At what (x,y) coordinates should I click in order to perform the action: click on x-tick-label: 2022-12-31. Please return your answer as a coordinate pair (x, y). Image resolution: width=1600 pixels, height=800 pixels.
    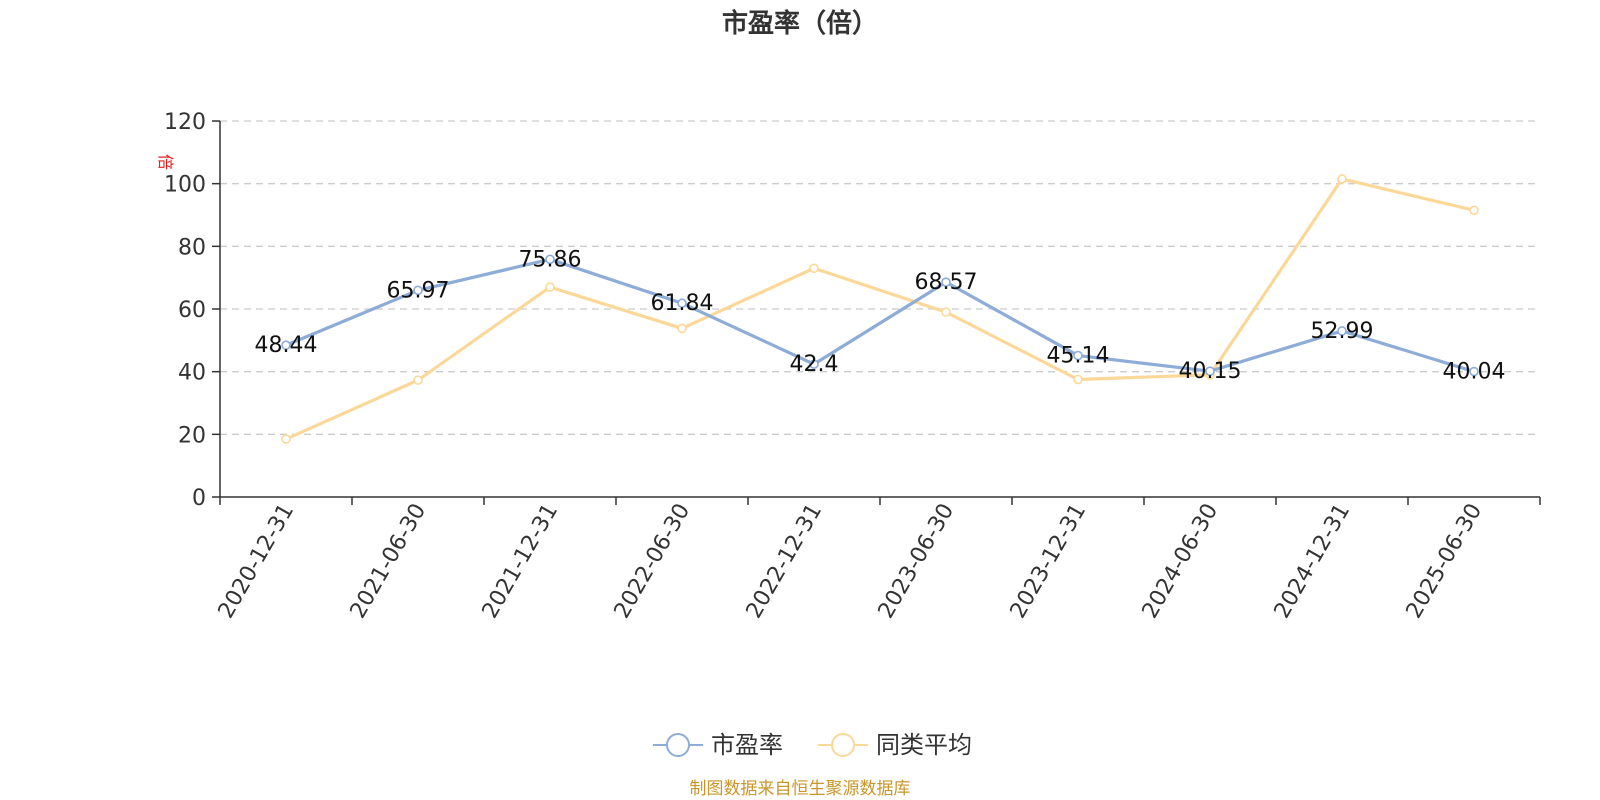
    Looking at the image, I should click on (785, 561).